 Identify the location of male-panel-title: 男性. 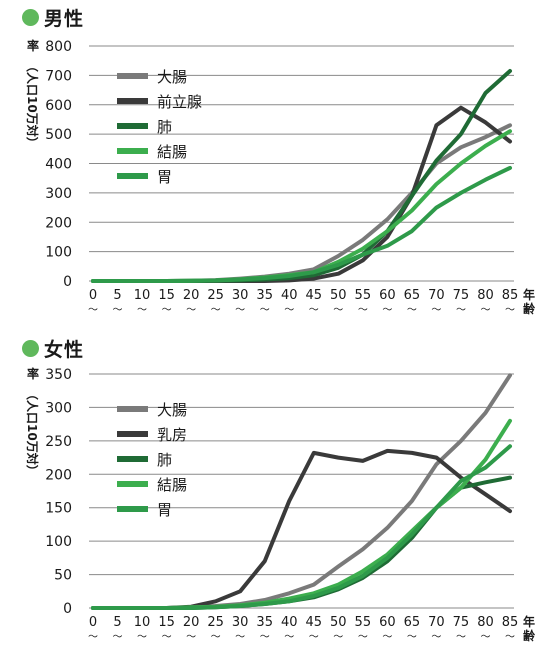
(53, 17).